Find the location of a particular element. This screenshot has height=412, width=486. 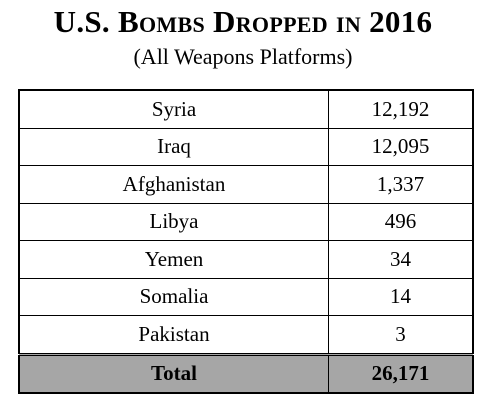

table-row: Afghanistan 1,337 is located at coordinates (246, 184).